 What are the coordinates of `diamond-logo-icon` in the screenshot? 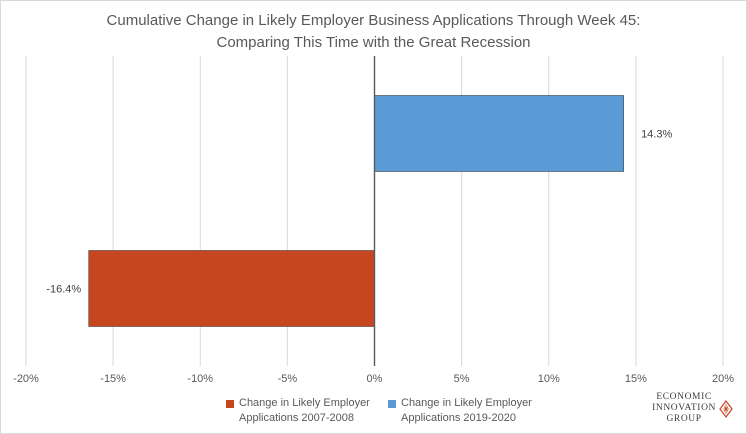 It's located at (726, 408).